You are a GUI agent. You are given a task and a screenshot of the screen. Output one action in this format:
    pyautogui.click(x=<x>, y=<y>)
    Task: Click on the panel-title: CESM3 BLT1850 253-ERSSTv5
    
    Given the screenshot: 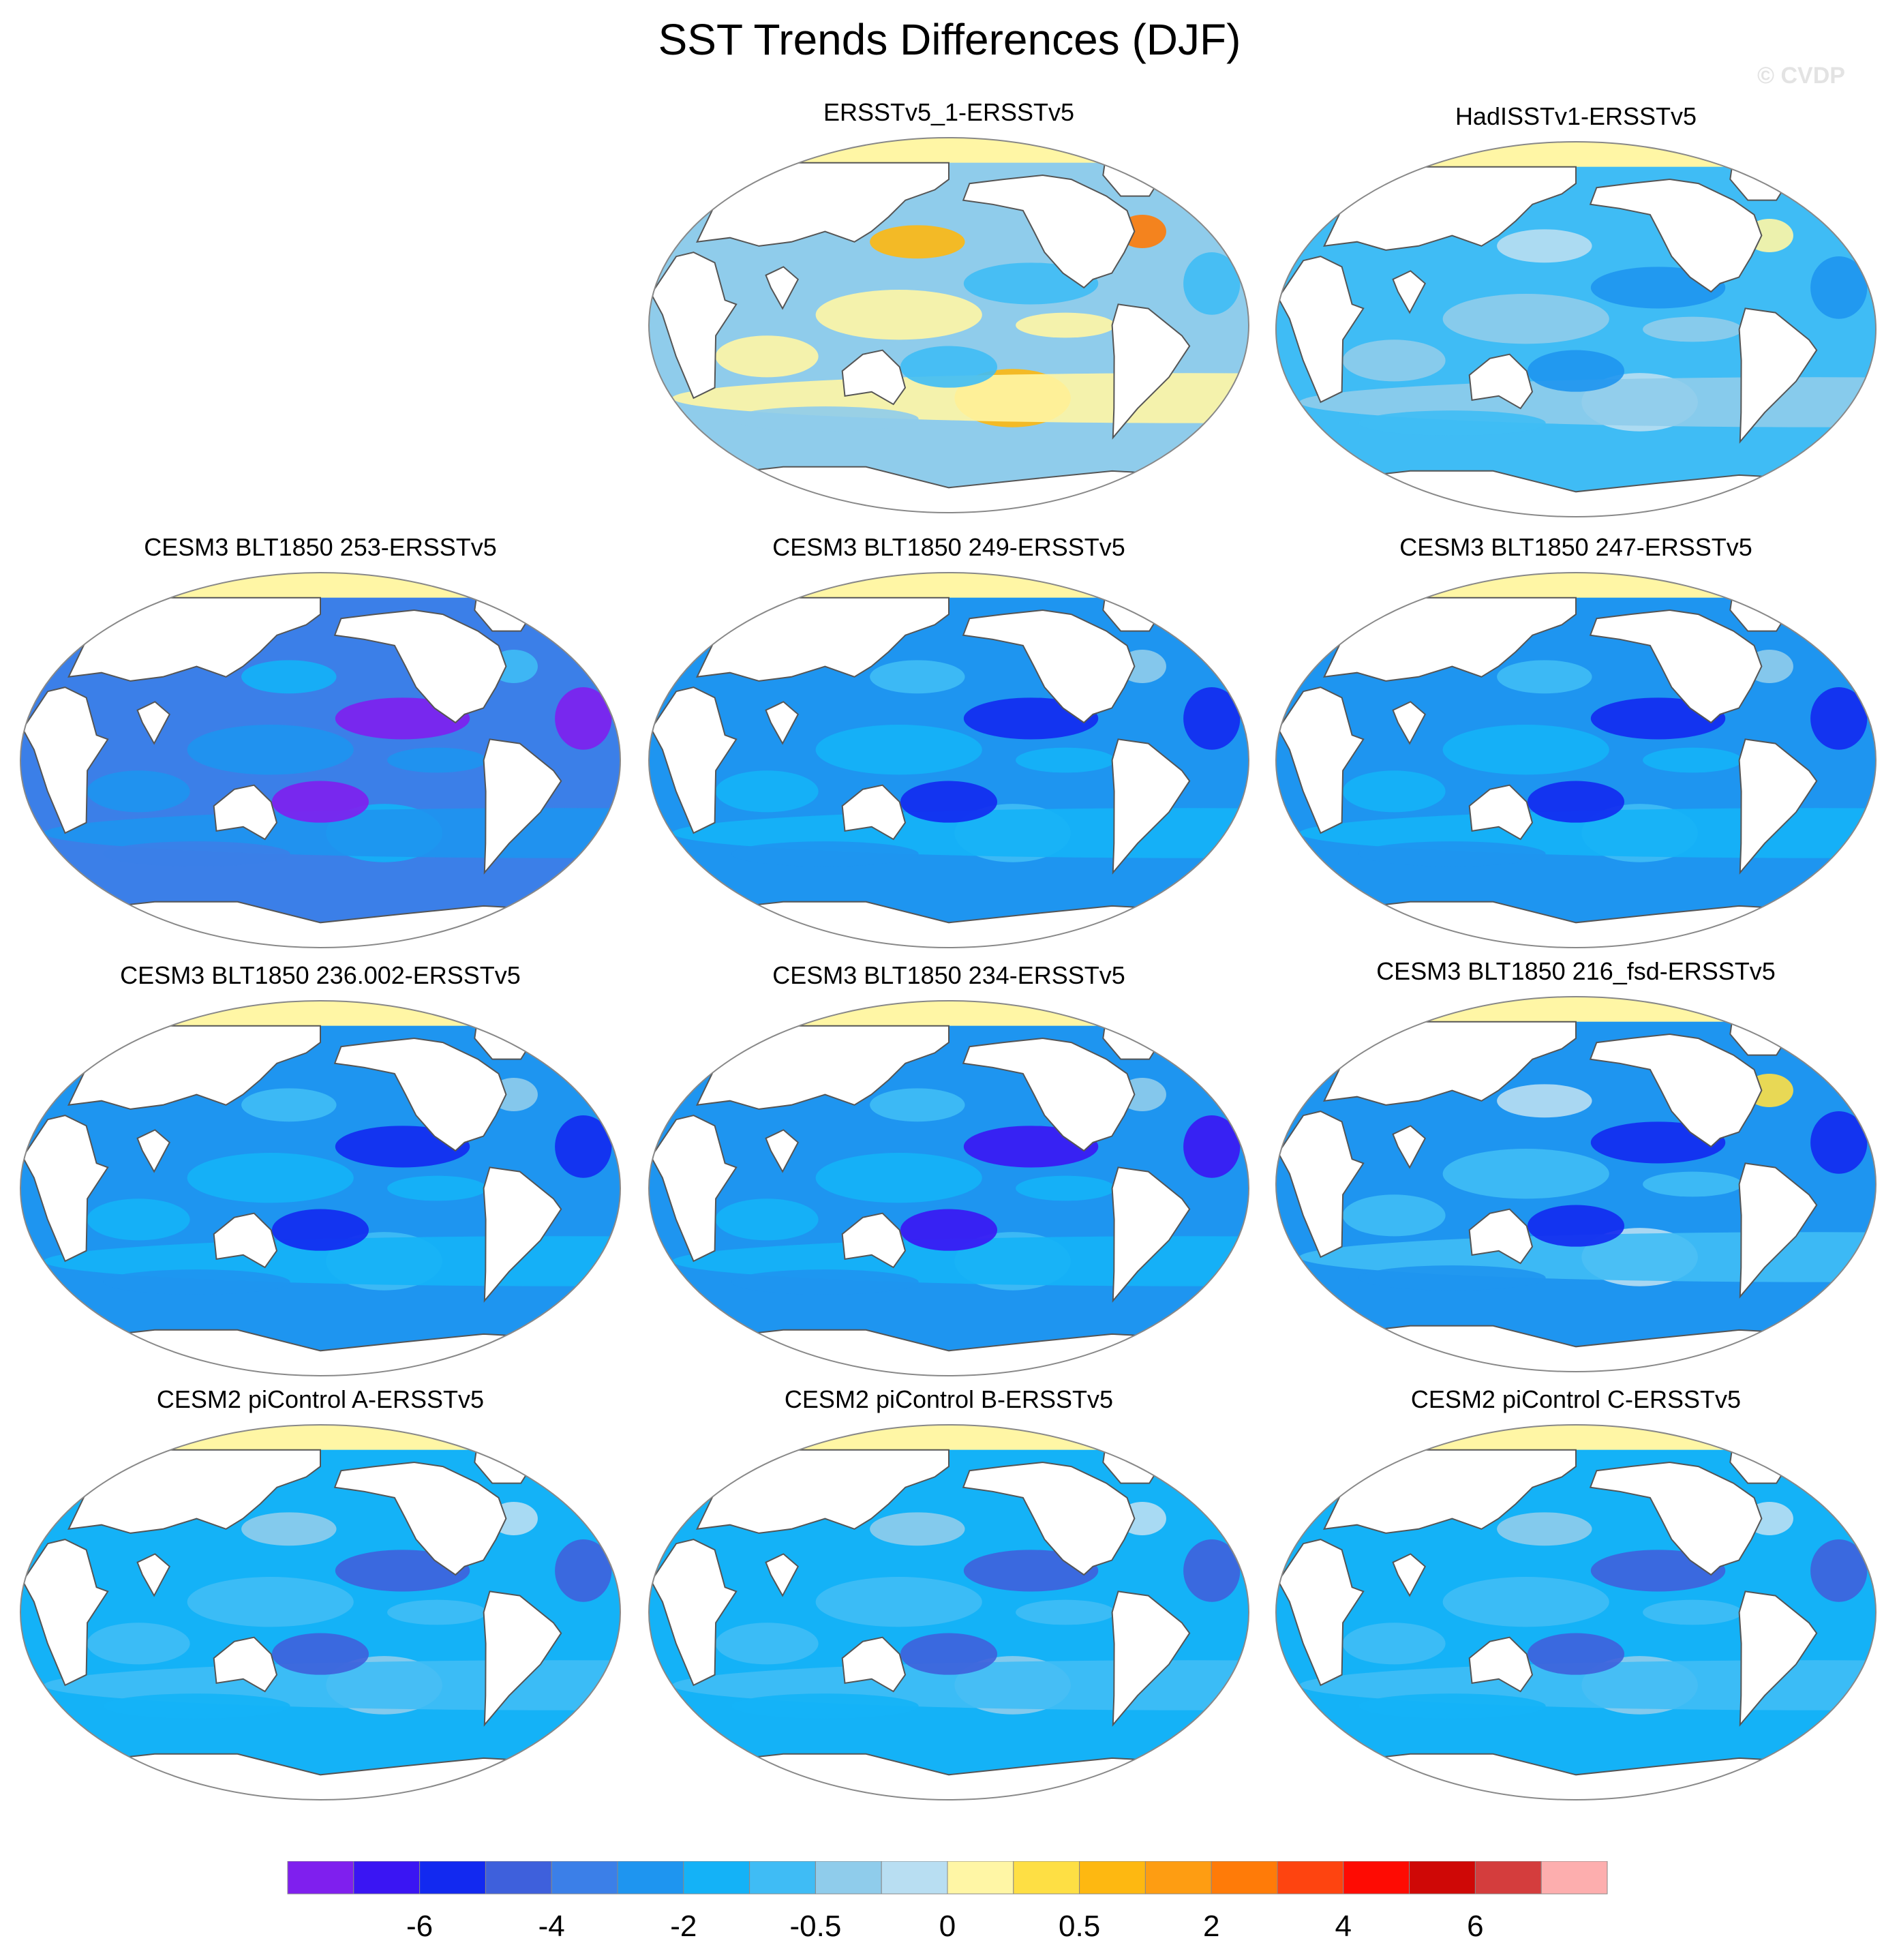 What is the action you would take?
    pyautogui.click(x=320, y=547)
    